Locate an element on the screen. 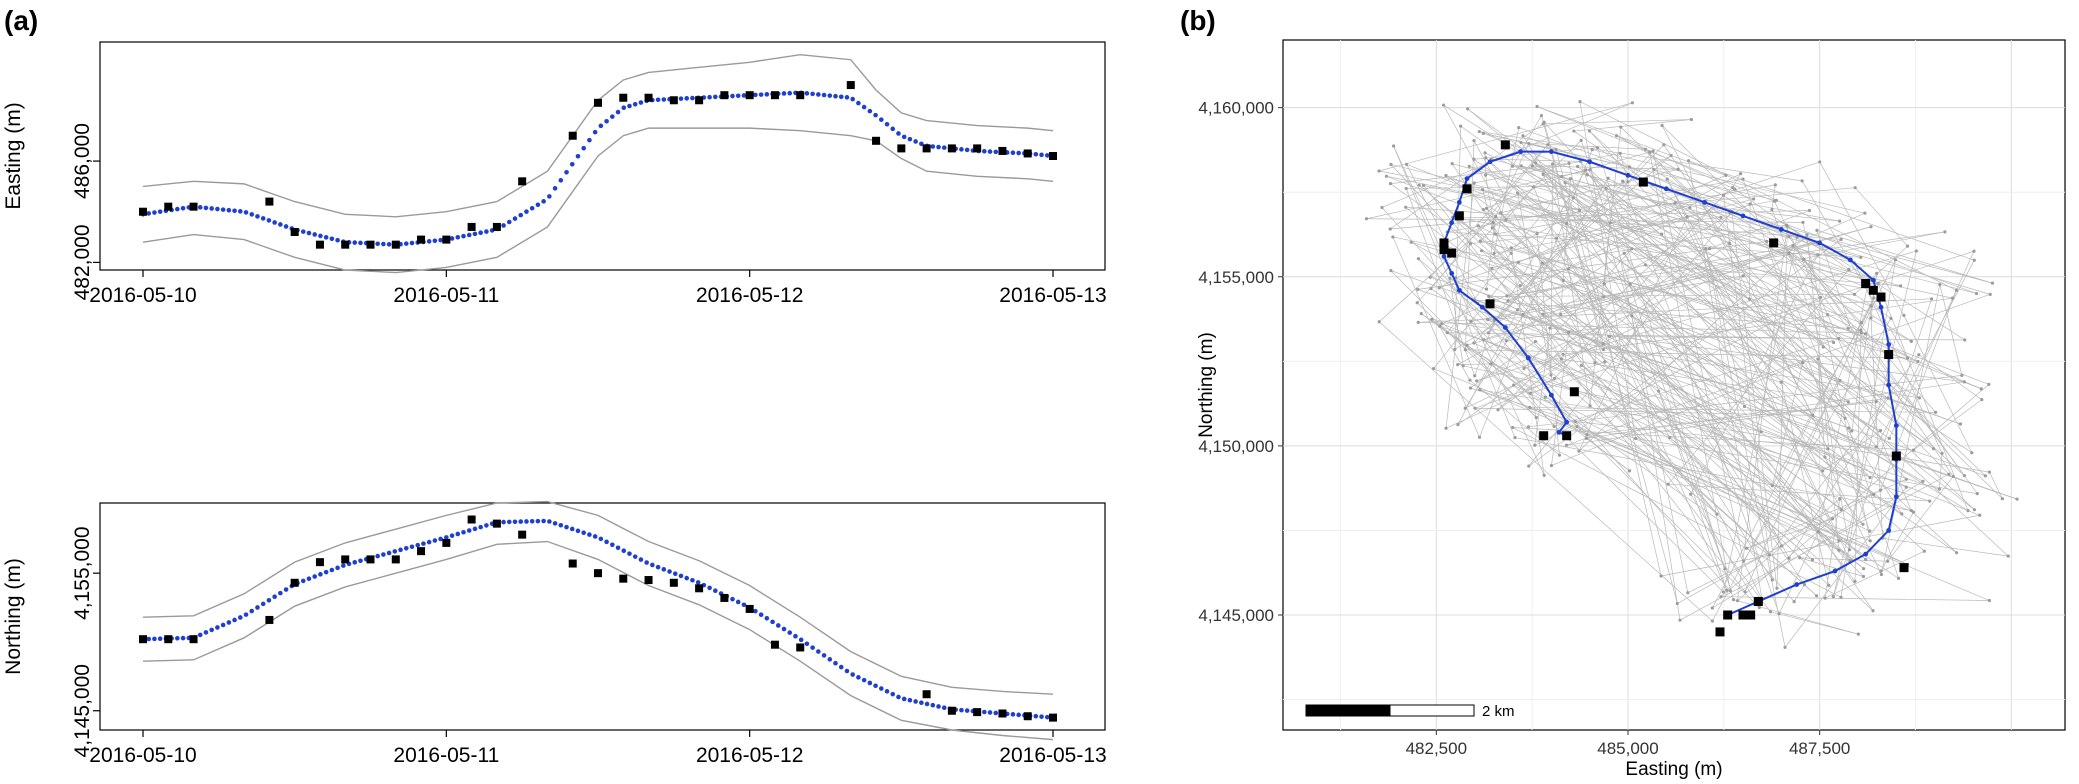 Image resolution: width=2079 pixels, height=784 pixels. panel-label-a: (a) is located at coordinates (21, 20).